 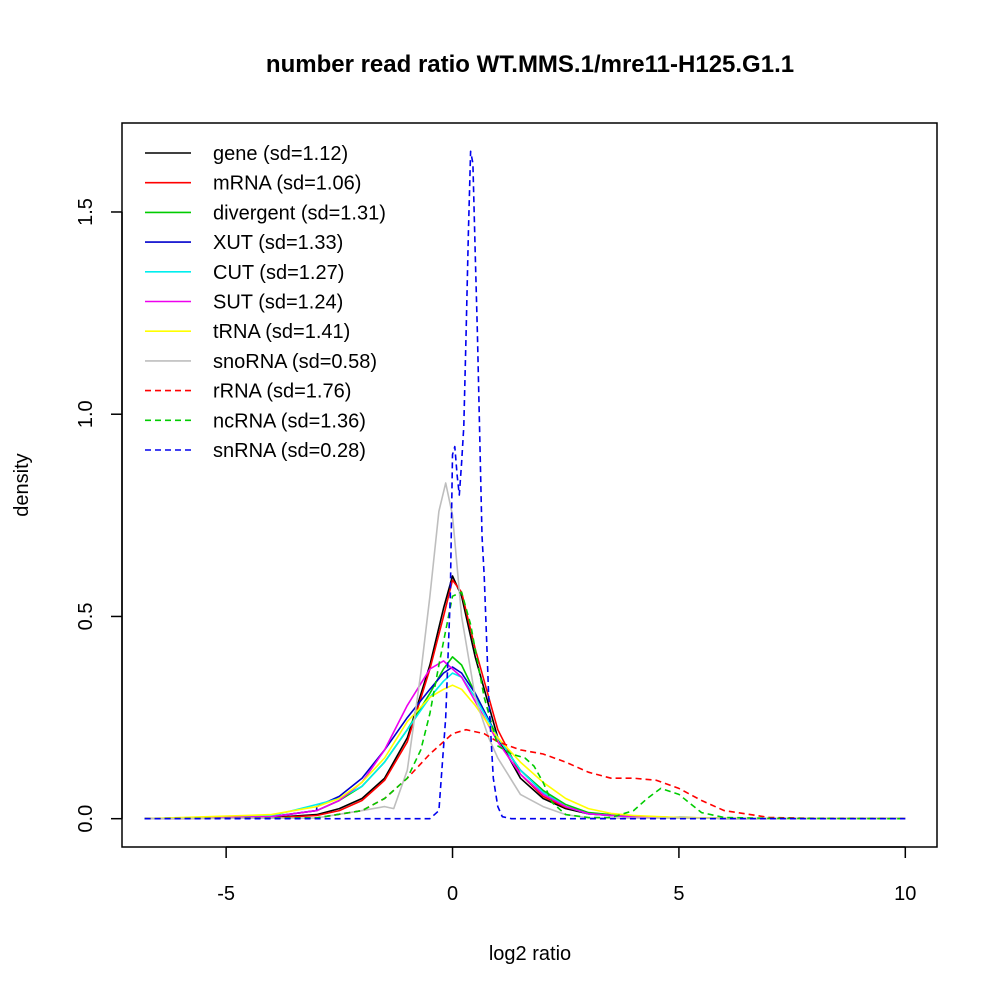 What do you see at coordinates (905, 894) in the screenshot?
I see `x-tick-label: 10` at bounding box center [905, 894].